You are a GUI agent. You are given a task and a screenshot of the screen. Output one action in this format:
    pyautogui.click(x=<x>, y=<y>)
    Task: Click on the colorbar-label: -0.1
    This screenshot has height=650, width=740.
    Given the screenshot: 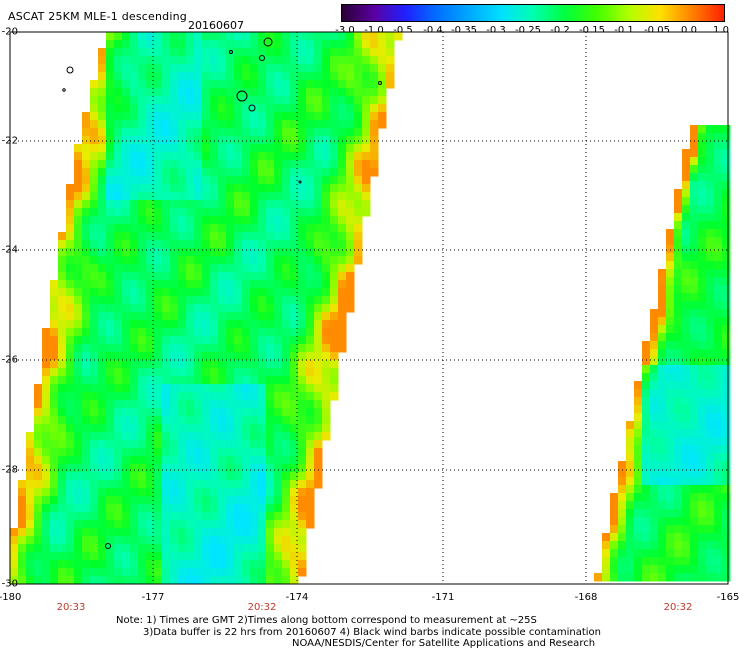 What is the action you would take?
    pyautogui.click(x=624, y=30)
    